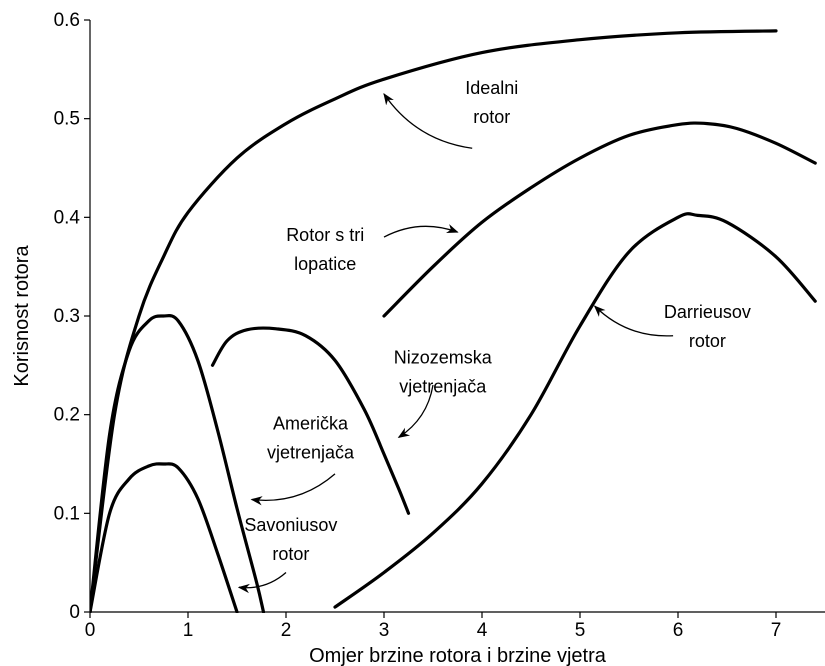 This screenshot has width=825, height=666. What do you see at coordinates (491, 88) in the screenshot?
I see `annotation-label: Idealni` at bounding box center [491, 88].